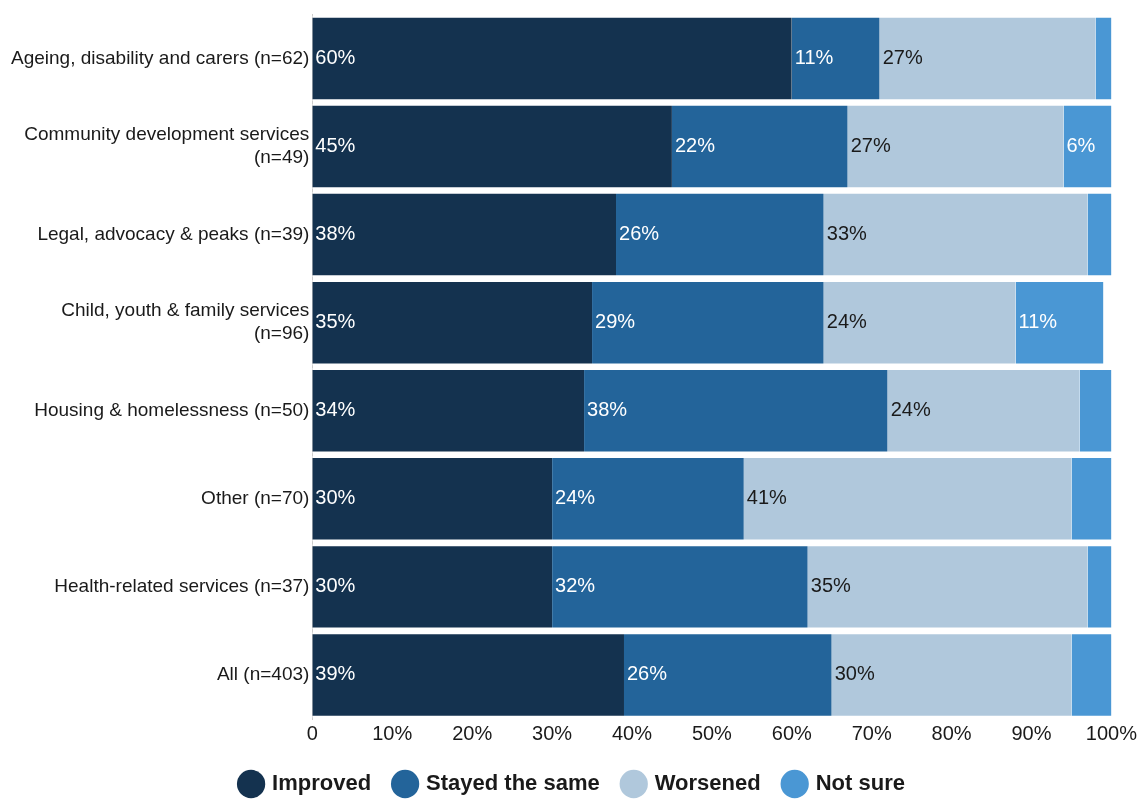  What do you see at coordinates (392, 732) in the screenshot?
I see `x-tick-label: 10%` at bounding box center [392, 732].